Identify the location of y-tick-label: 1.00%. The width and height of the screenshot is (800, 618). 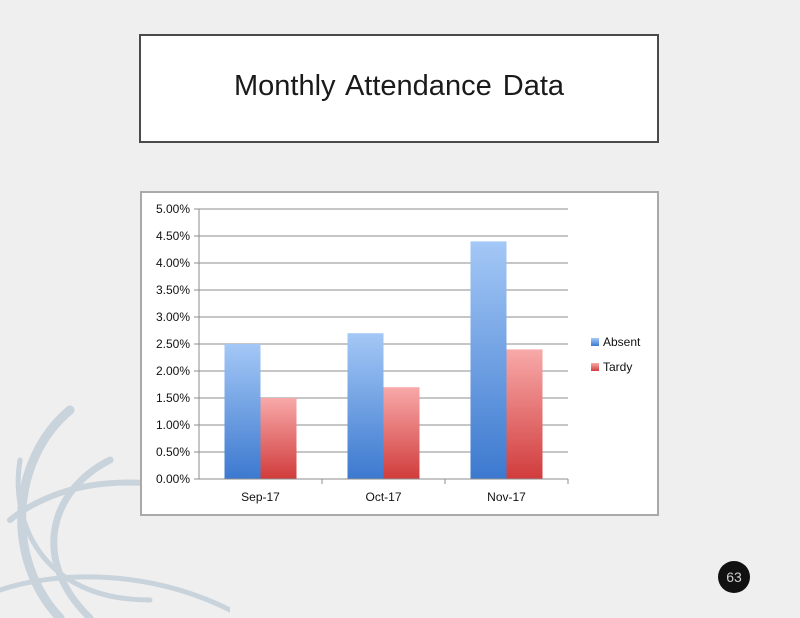
(173, 425).